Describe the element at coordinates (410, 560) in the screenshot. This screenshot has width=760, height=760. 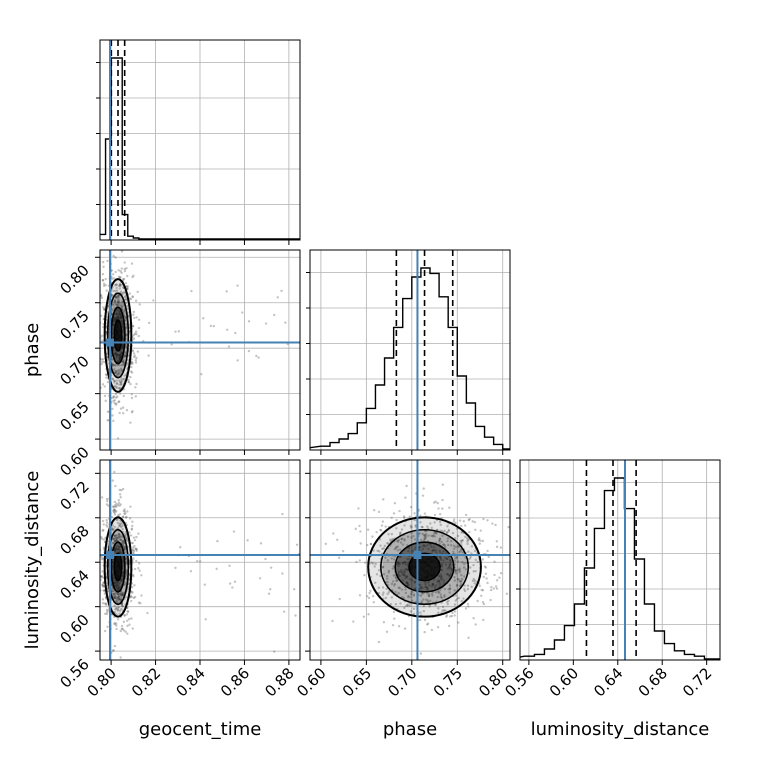
I see `plot-area` at that location.